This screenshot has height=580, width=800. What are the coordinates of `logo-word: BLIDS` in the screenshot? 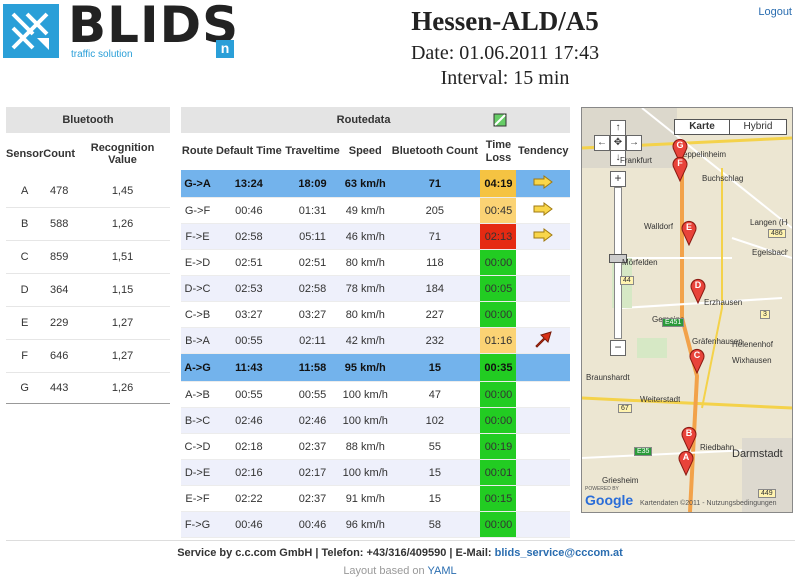 It's located at (154, 27).